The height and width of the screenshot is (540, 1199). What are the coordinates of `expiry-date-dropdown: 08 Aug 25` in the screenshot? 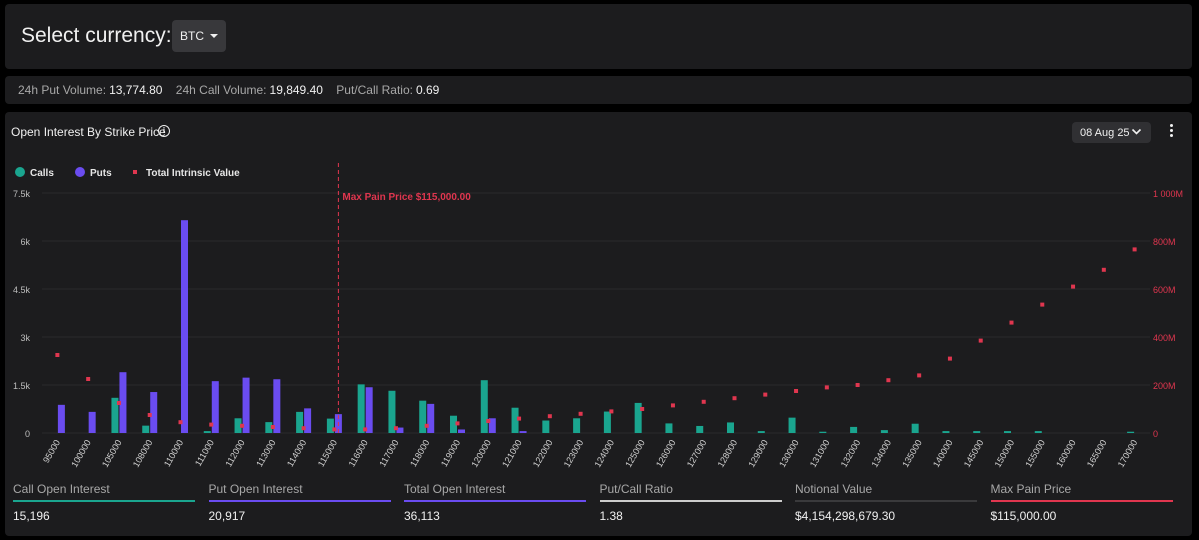 It's located at (1111, 132).